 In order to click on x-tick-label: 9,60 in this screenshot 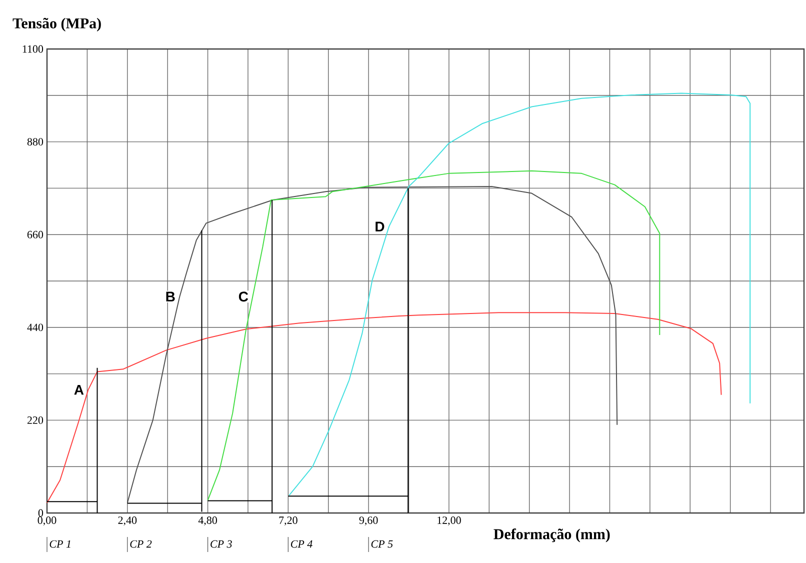, I will do `click(368, 521)`.